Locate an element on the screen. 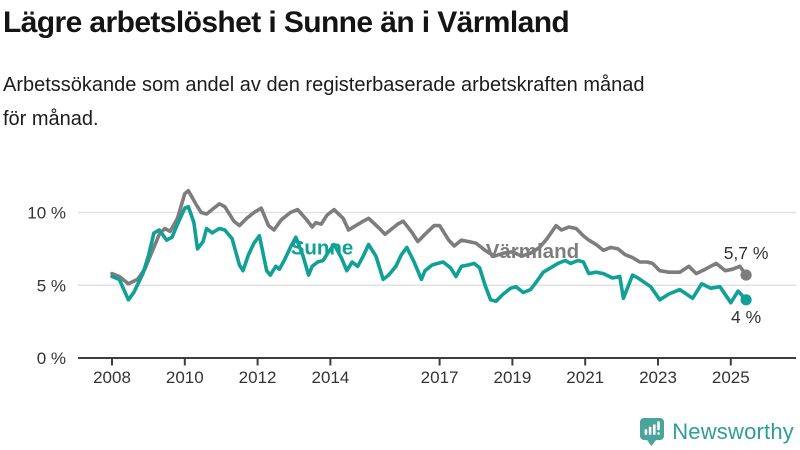 This screenshot has height=450, width=800. bar-chart-speech-bubble-icon is located at coordinates (652, 432).